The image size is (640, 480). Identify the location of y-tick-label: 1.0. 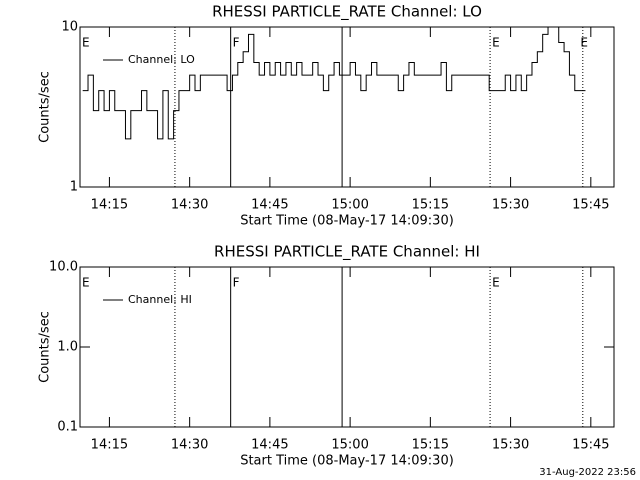
(67, 347).